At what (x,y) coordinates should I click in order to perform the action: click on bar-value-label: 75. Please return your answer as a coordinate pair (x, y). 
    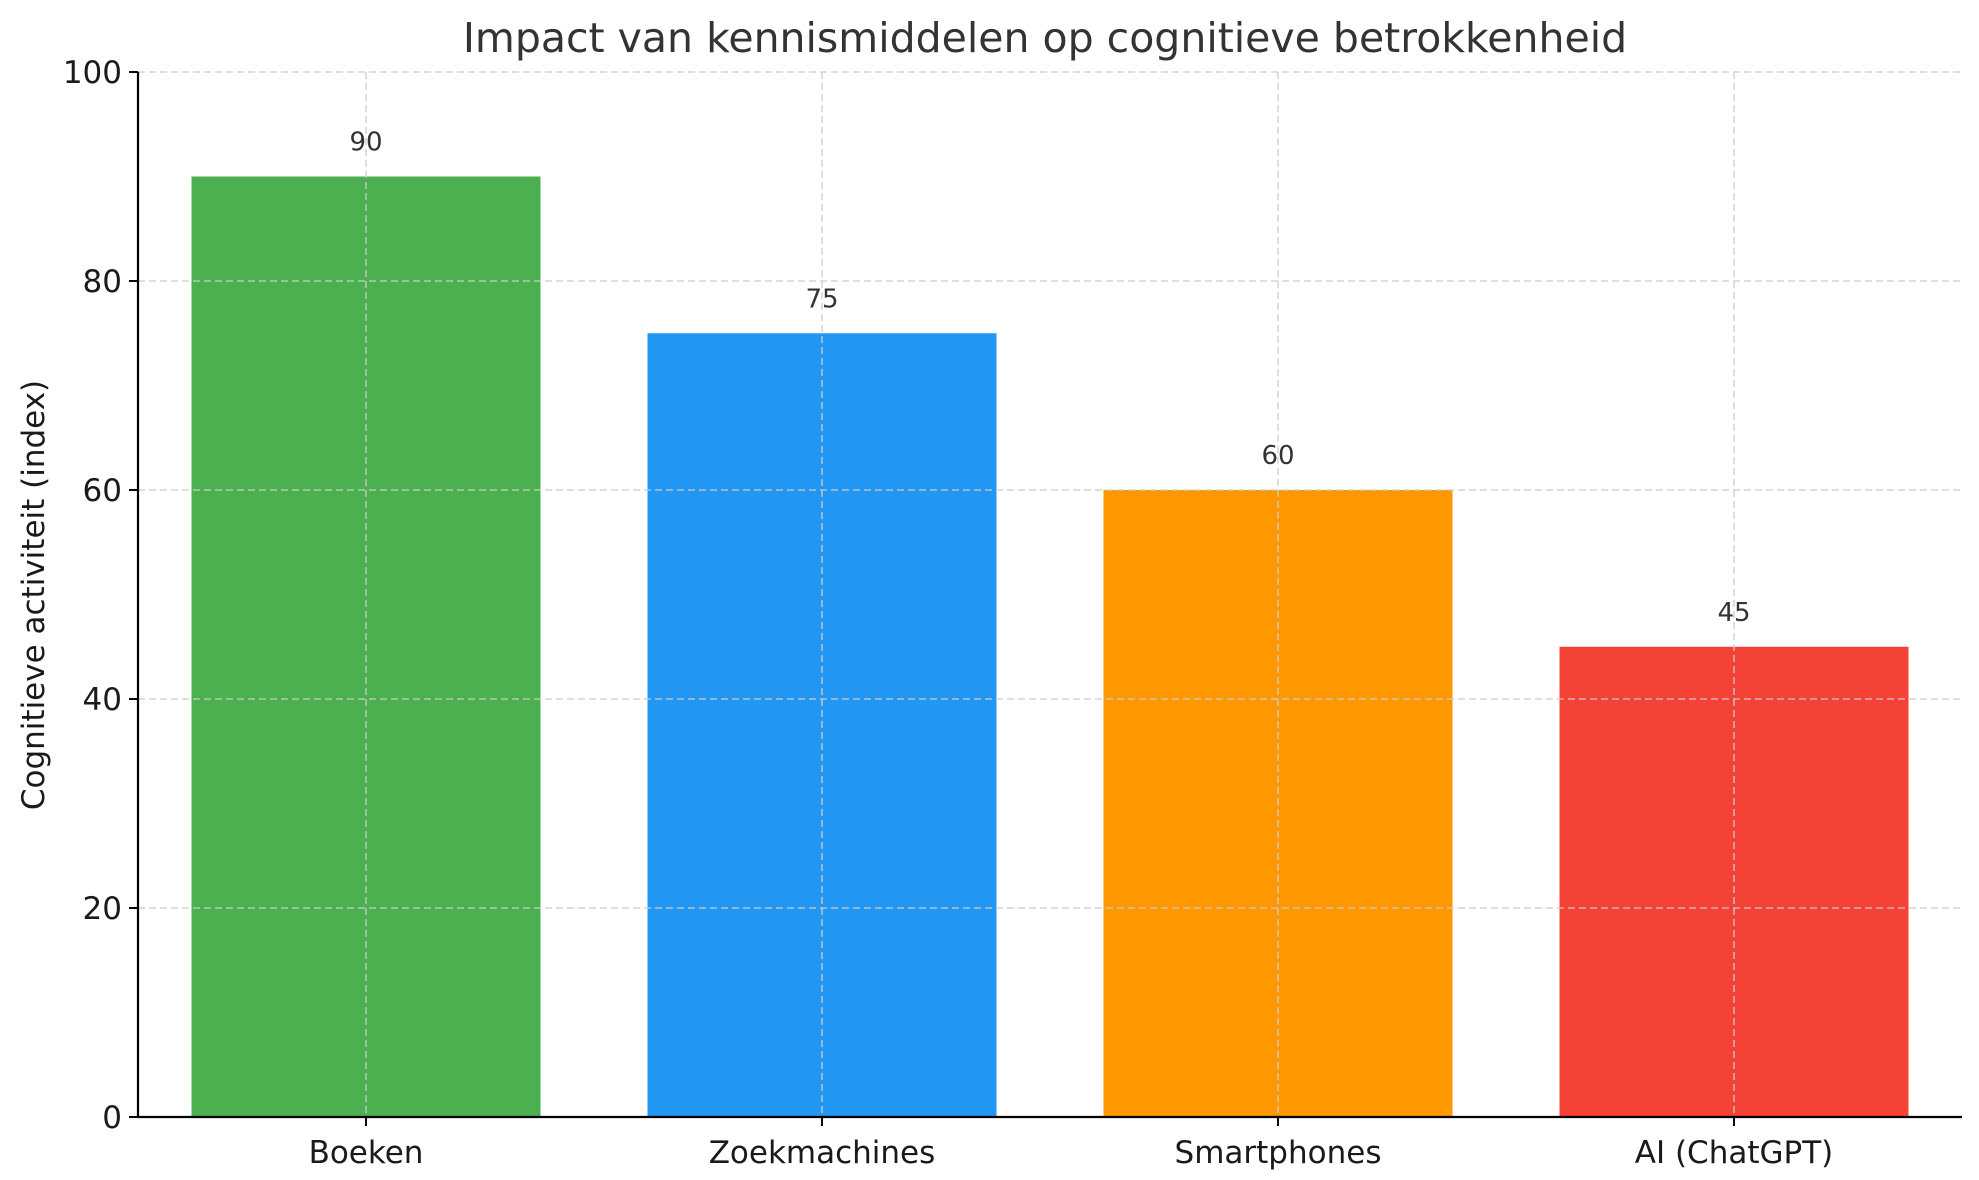
    Looking at the image, I should click on (821, 299).